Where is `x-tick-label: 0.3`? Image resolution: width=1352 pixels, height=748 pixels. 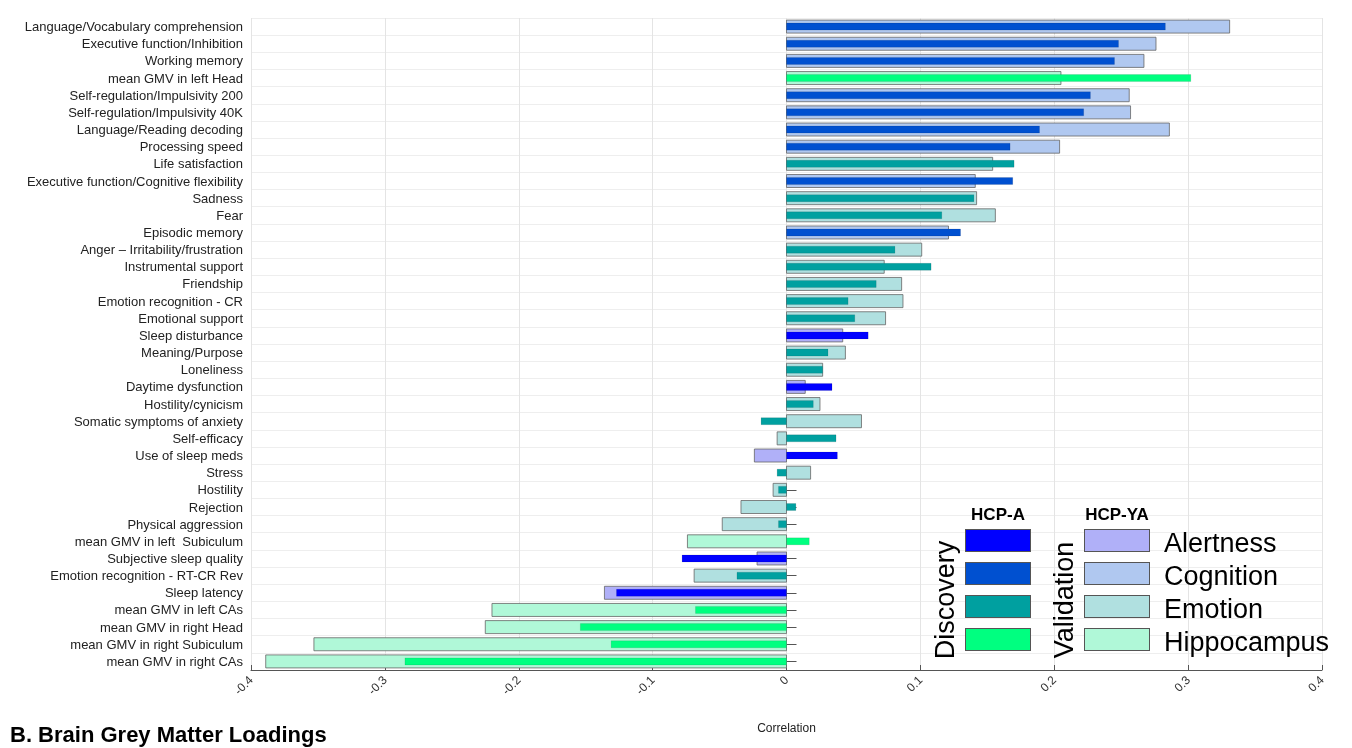
x-tick-label: 0.3 is located at coordinates (1182, 683).